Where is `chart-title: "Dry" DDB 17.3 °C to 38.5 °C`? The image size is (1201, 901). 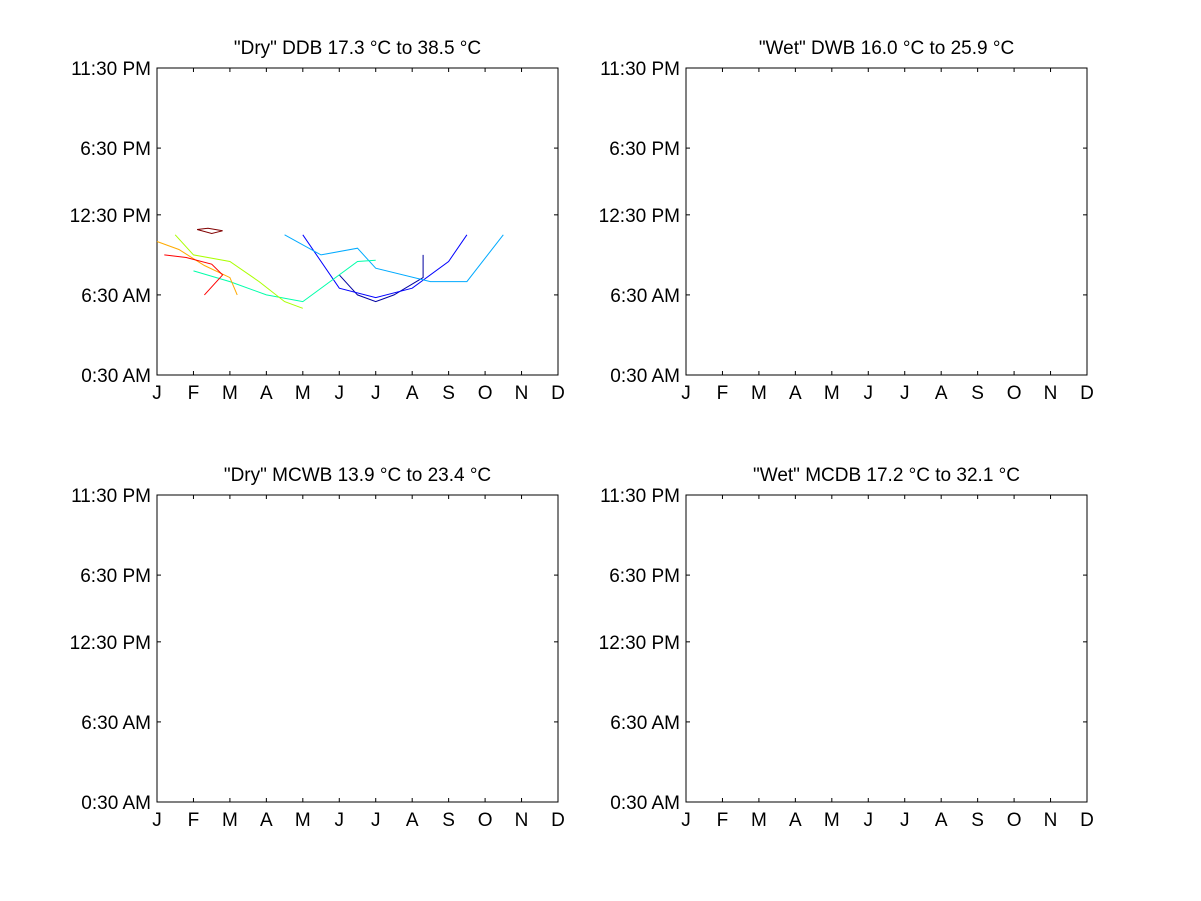 chart-title: "Dry" DDB 17.3 °C to 38.5 °C is located at coordinates (357, 48).